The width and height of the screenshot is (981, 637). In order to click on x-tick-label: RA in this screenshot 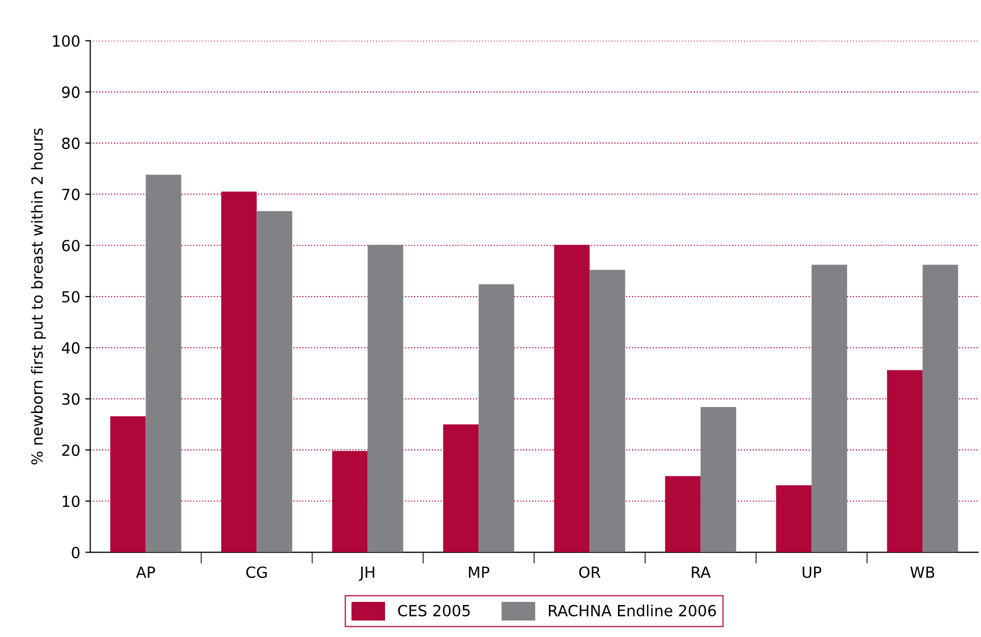, I will do `click(701, 572)`.